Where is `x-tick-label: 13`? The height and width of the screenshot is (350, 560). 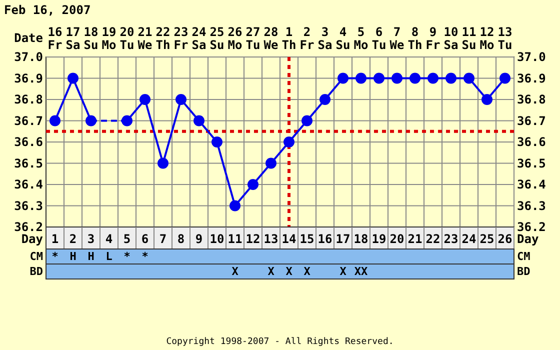 x-tick-label: 13 is located at coordinates (271, 239).